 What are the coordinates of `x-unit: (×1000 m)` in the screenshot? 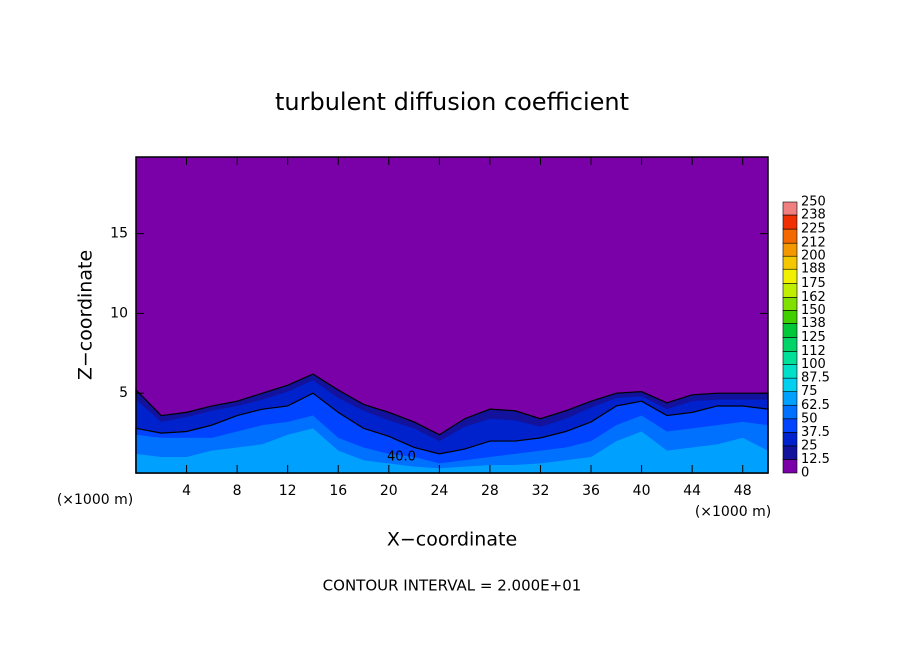 It's located at (733, 512).